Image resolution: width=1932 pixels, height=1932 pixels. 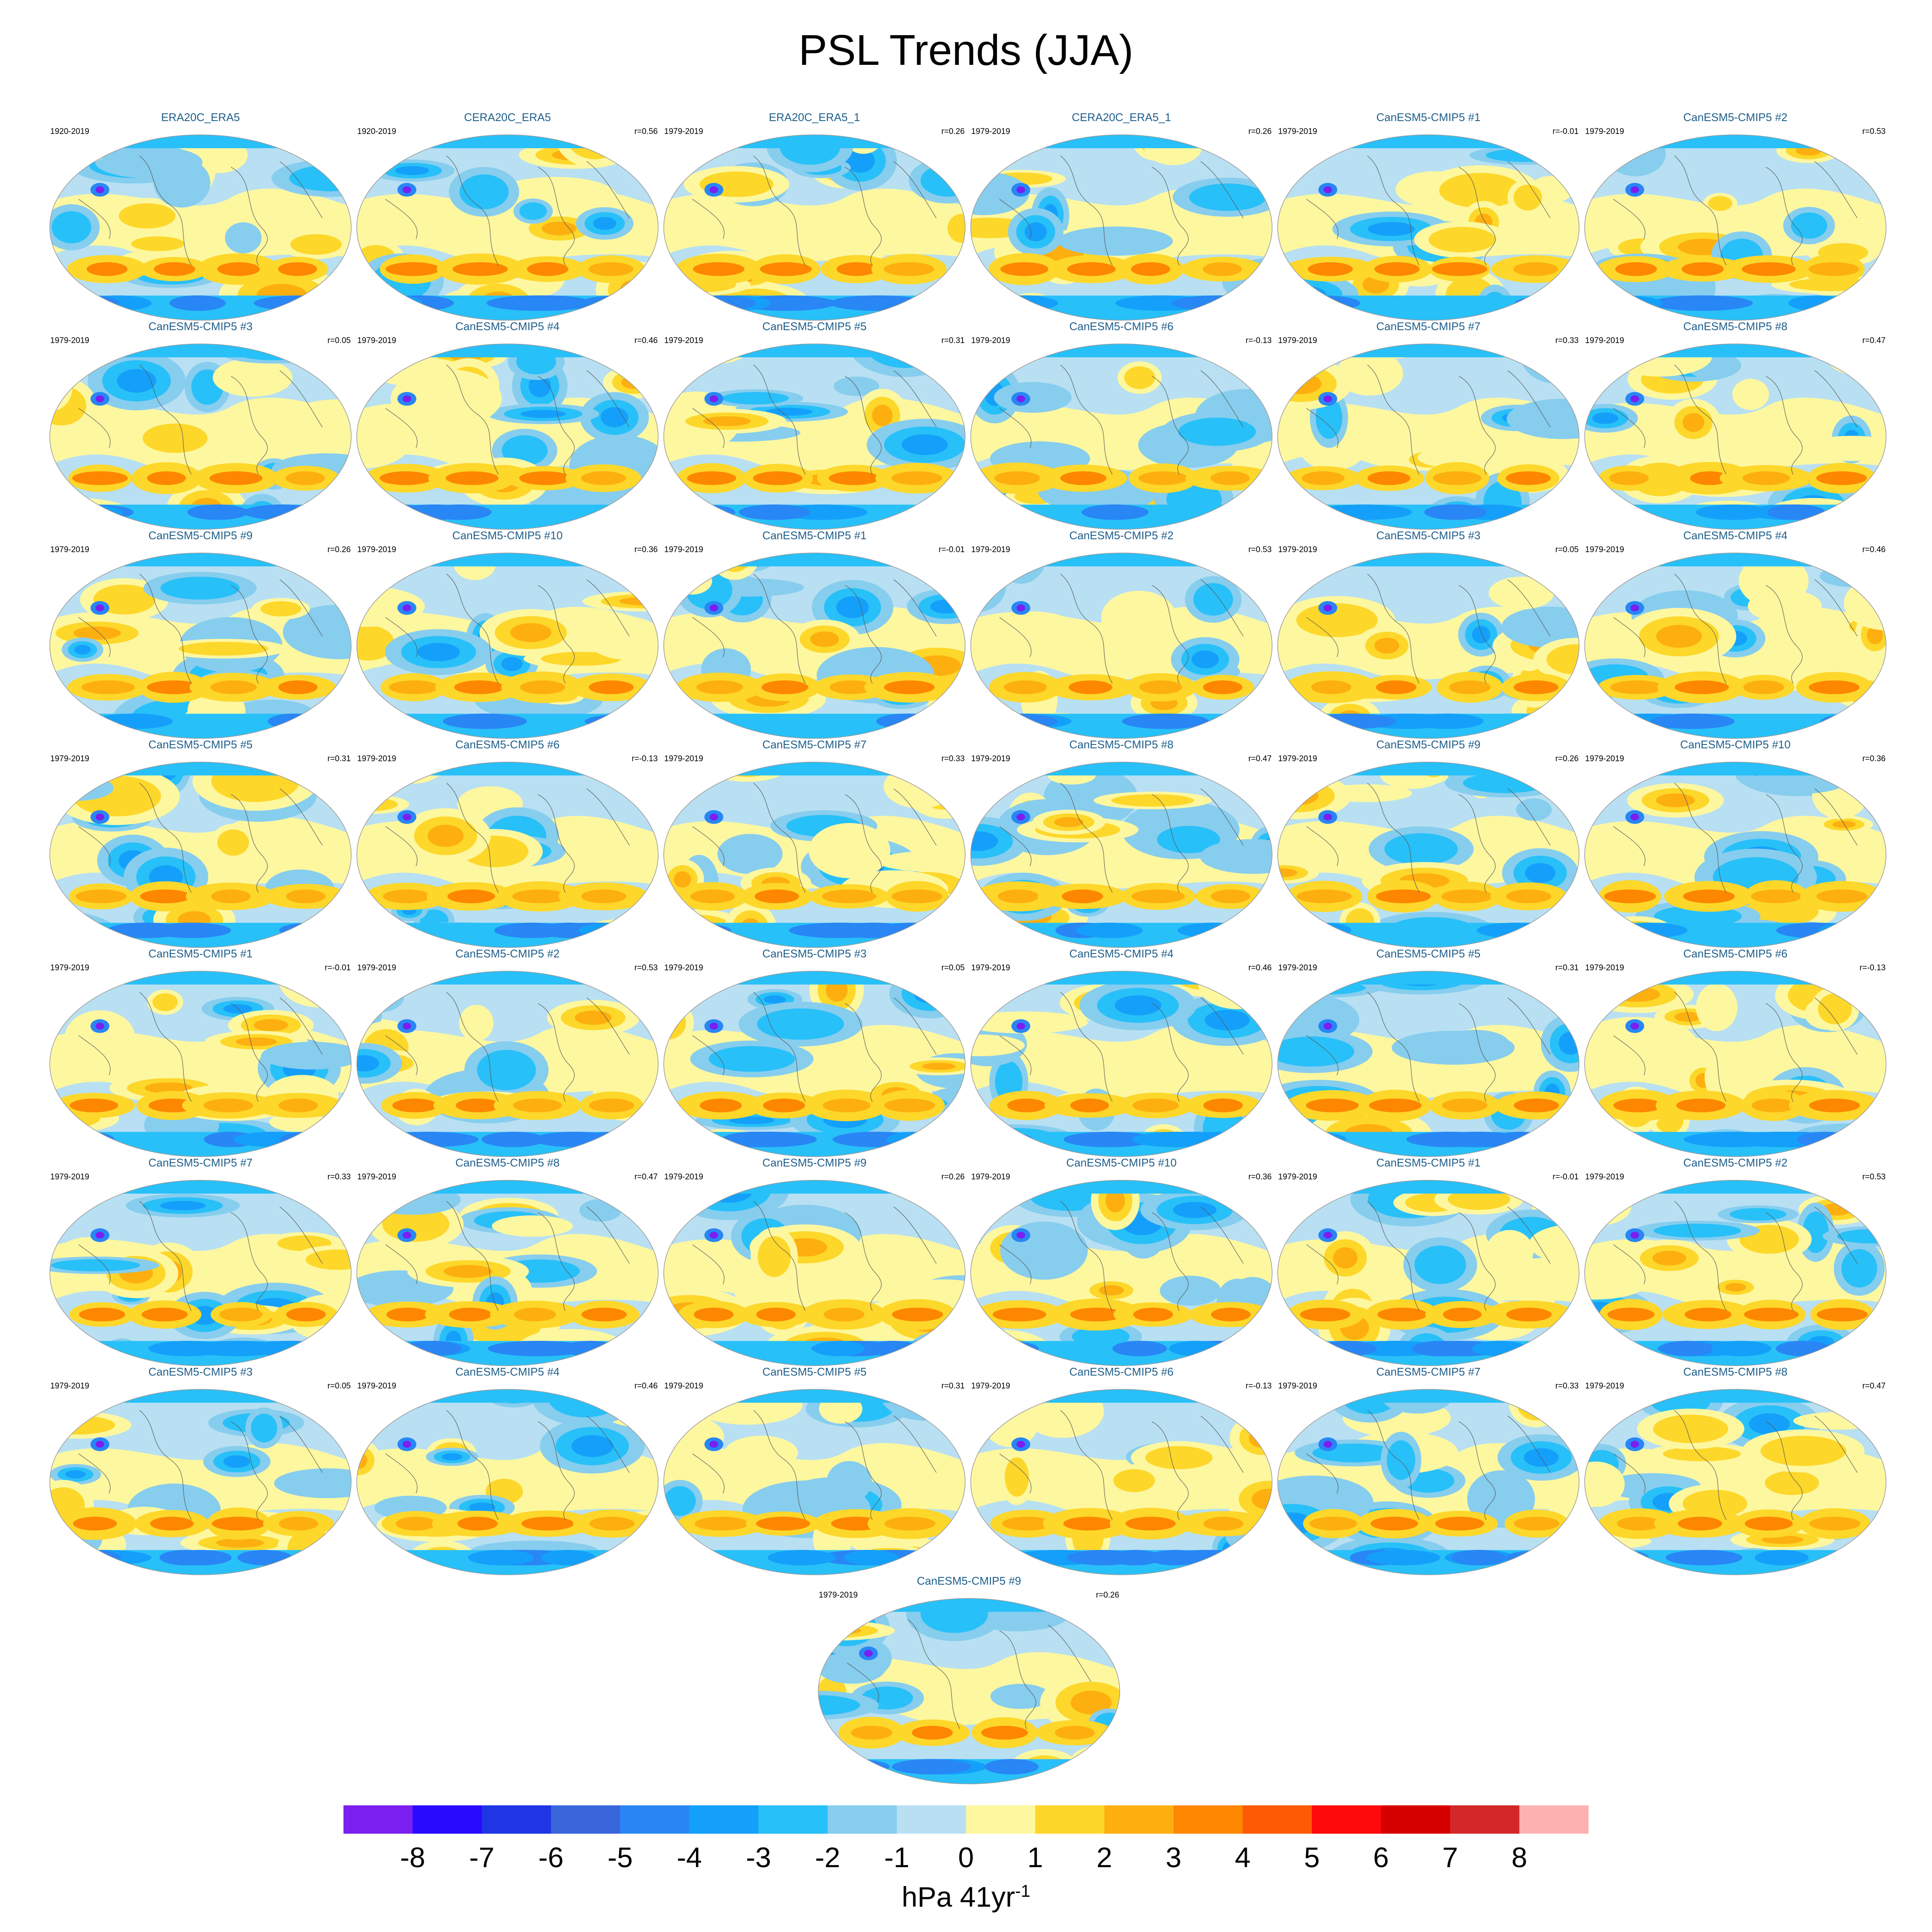 What do you see at coordinates (814, 216) in the screenshot?
I see `map-panel: ERA20C_ERA5_1 1979-2019 r=0.26` at bounding box center [814, 216].